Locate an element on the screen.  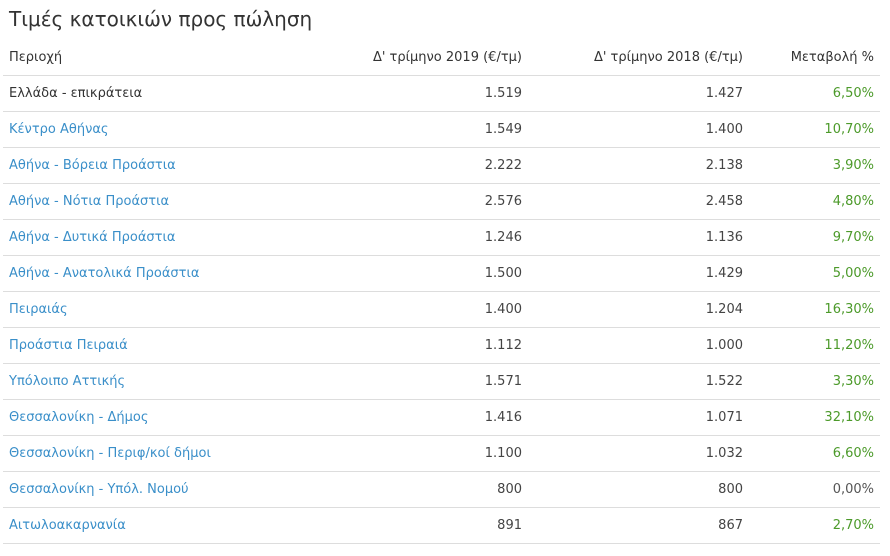
change-cell: 2,70% is located at coordinates (814, 525).